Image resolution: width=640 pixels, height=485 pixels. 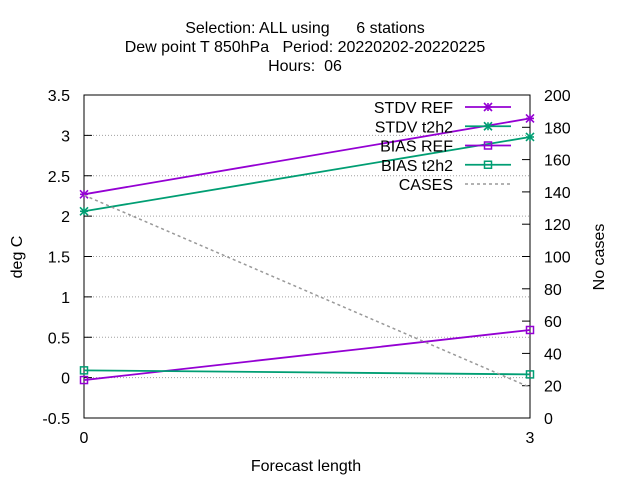 I want to click on y2-tick-label: 0, so click(x=548, y=419).